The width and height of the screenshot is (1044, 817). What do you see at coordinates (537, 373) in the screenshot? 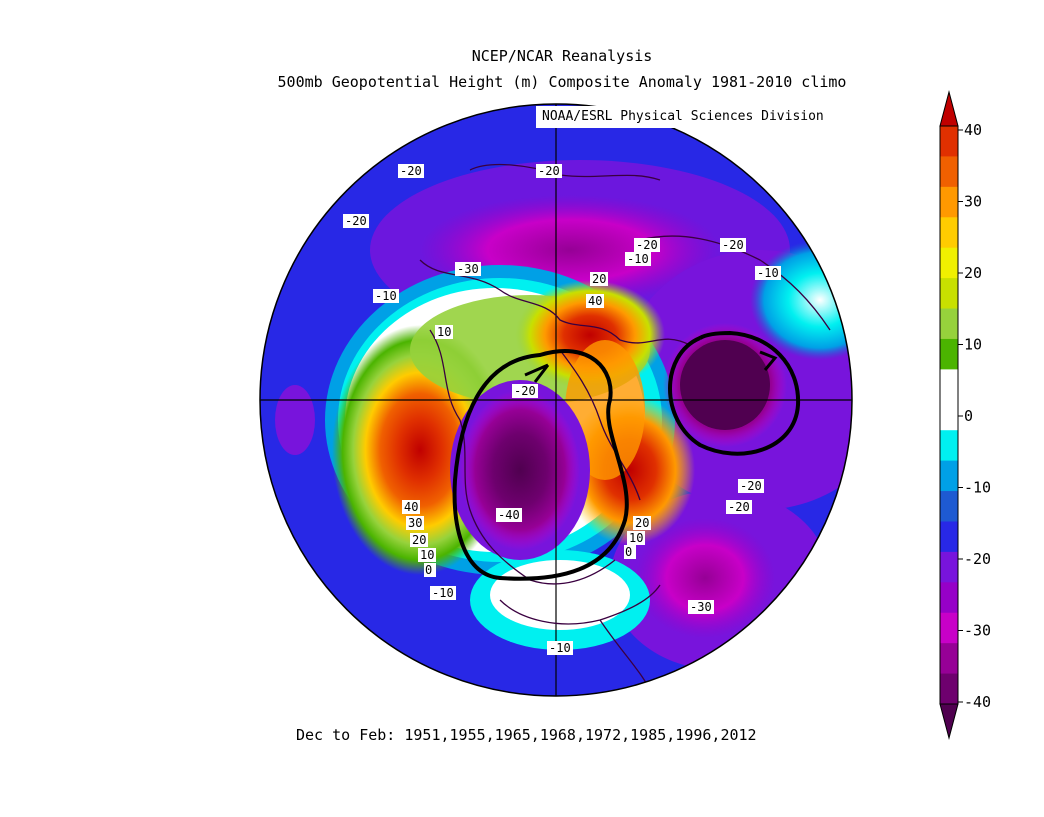
I see `annotation-arrow-north-america` at bounding box center [537, 373].